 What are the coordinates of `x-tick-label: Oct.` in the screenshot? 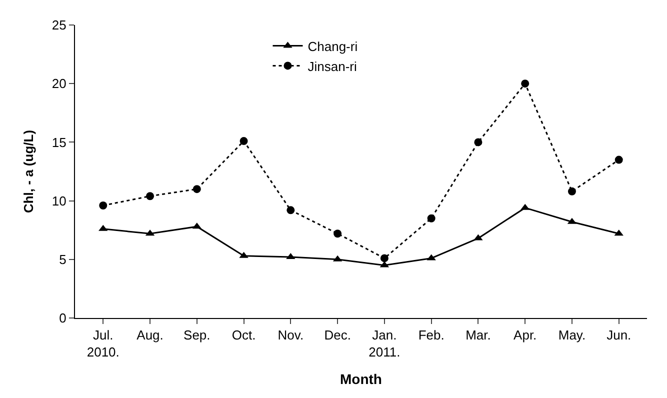 It's located at (244, 335).